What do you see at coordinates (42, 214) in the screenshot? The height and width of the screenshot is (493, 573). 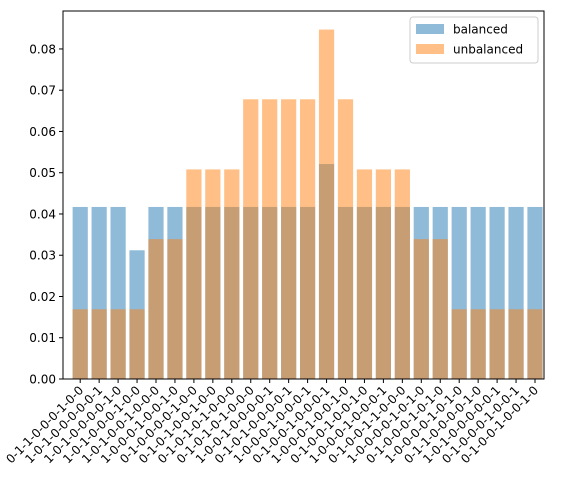 I see `y-tick-label: 0.04` at bounding box center [42, 214].